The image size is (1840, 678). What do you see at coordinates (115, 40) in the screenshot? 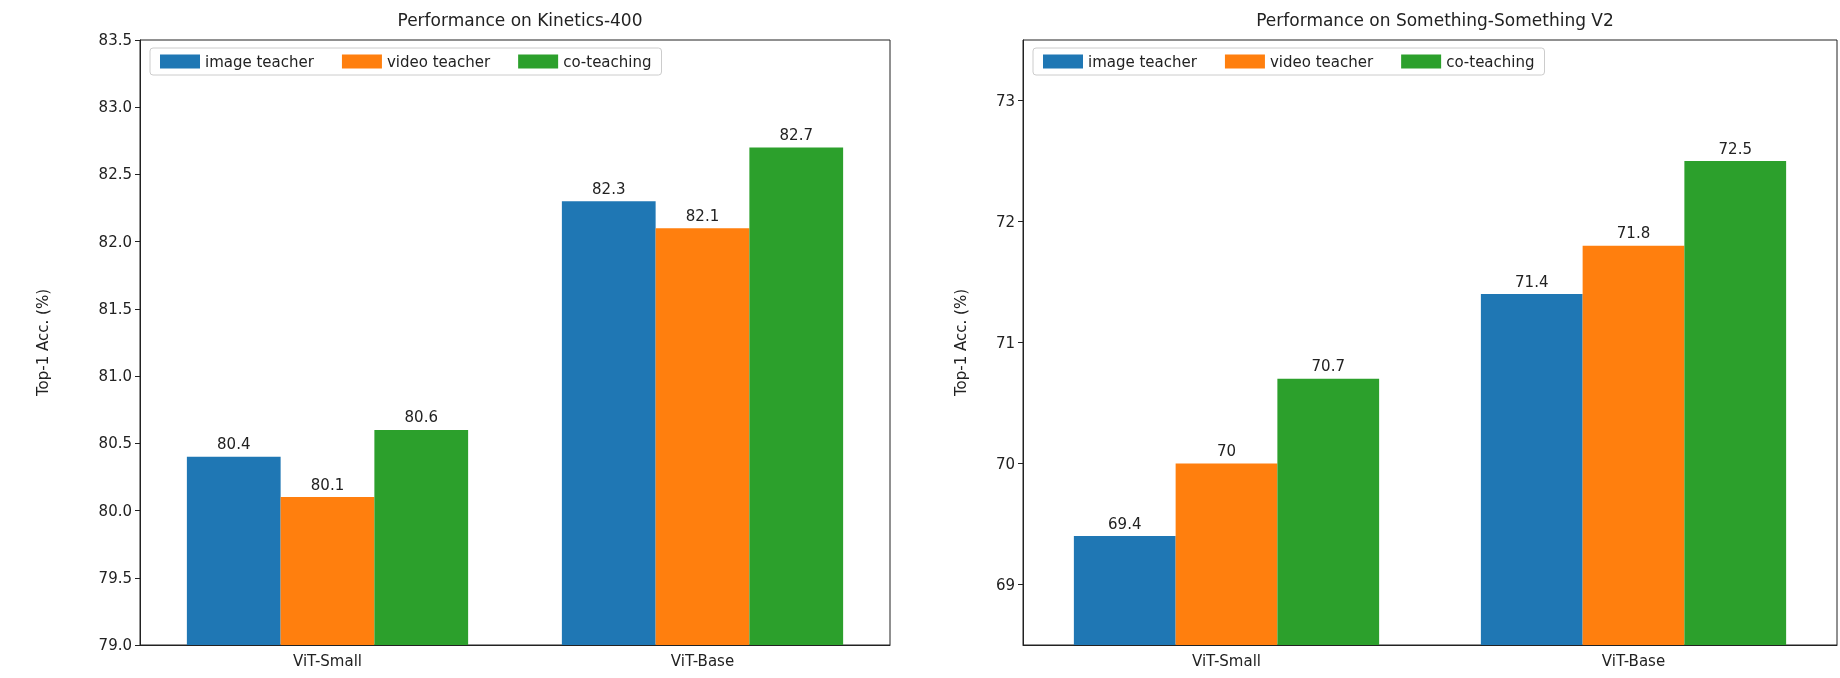
I see `y-tick-label: 83.5` at bounding box center [115, 40].